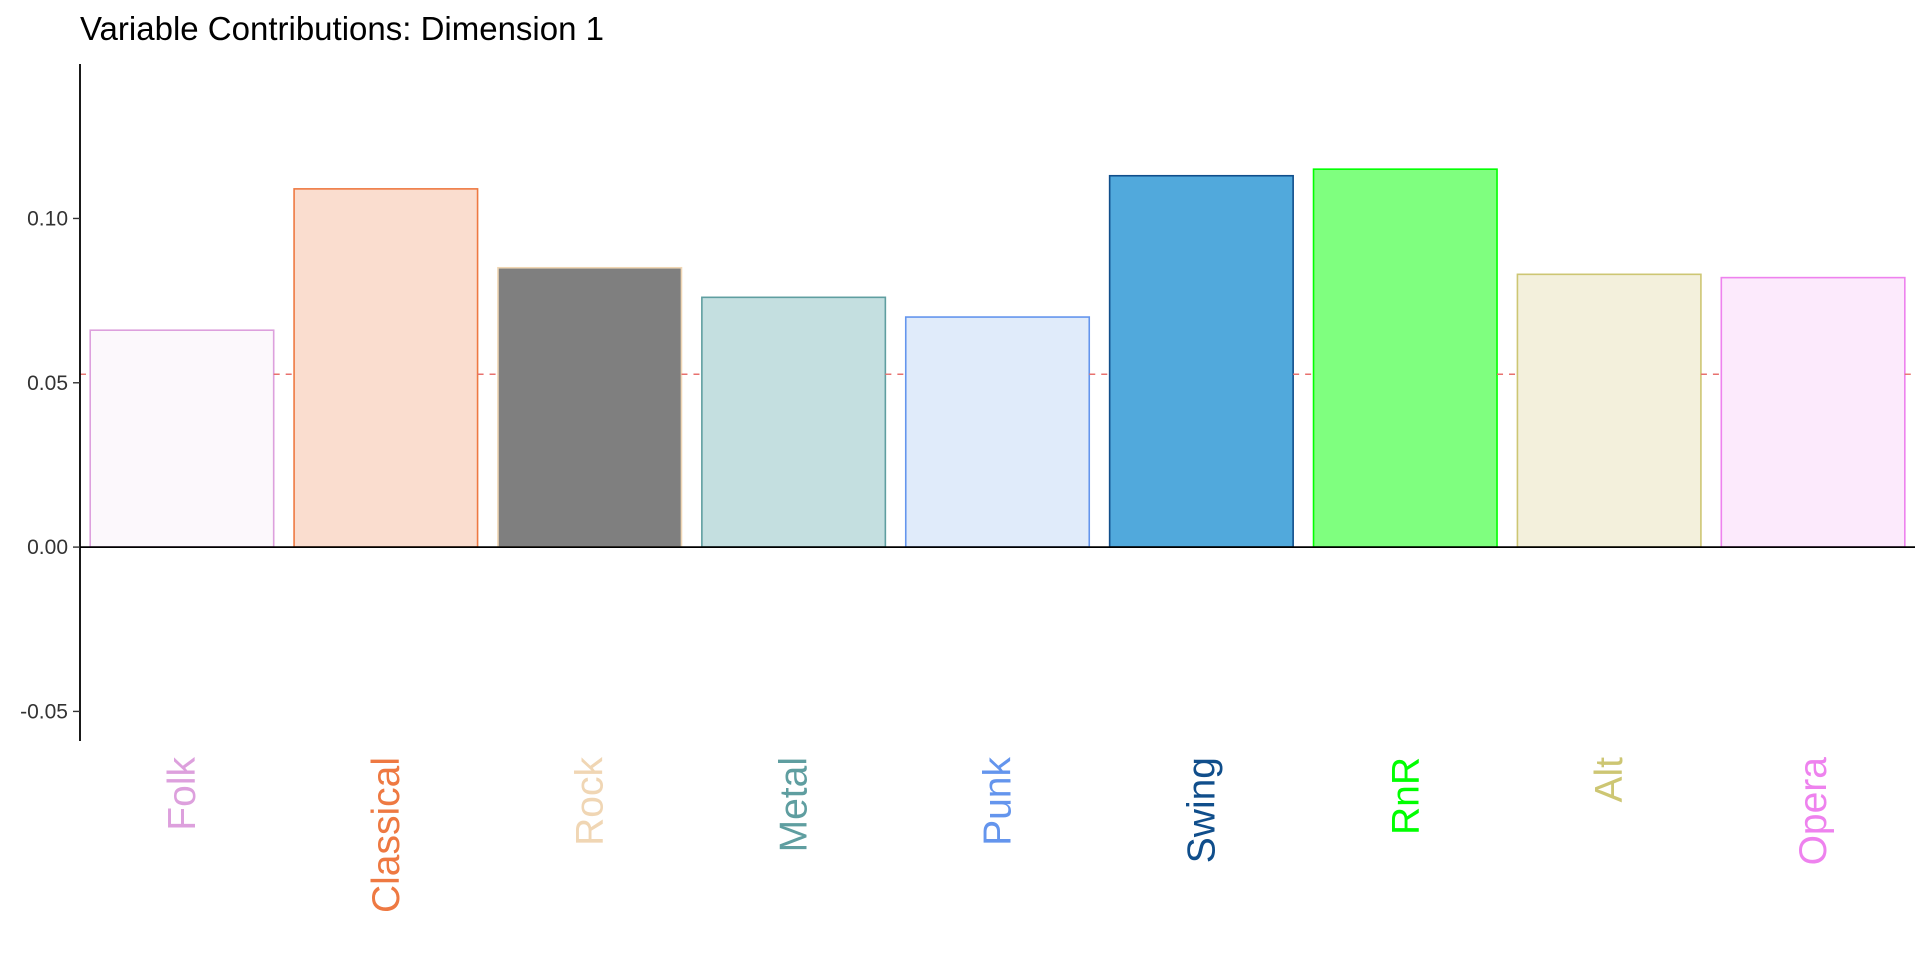 Image resolution: width=1920 pixels, height=960 pixels. What do you see at coordinates (794, 422) in the screenshot?
I see `bar-metal` at bounding box center [794, 422].